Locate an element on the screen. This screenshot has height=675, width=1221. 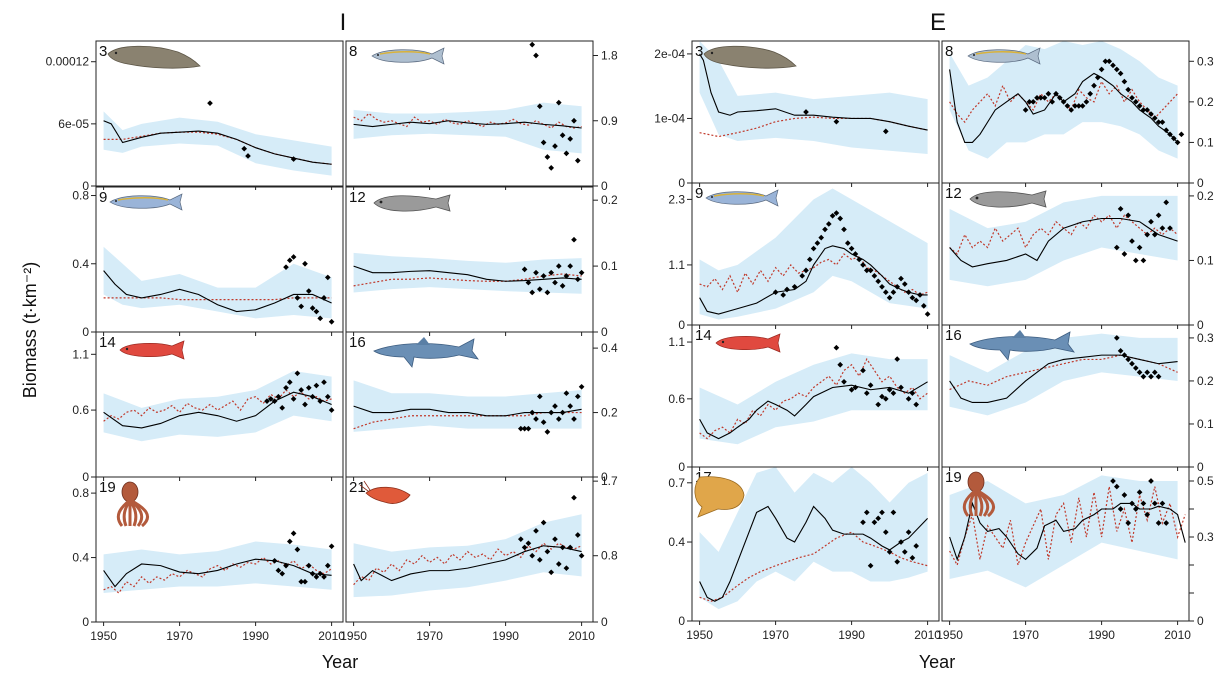
panel-I-16: 0 0.2 0.4 16 is located at coordinates (481, 407).